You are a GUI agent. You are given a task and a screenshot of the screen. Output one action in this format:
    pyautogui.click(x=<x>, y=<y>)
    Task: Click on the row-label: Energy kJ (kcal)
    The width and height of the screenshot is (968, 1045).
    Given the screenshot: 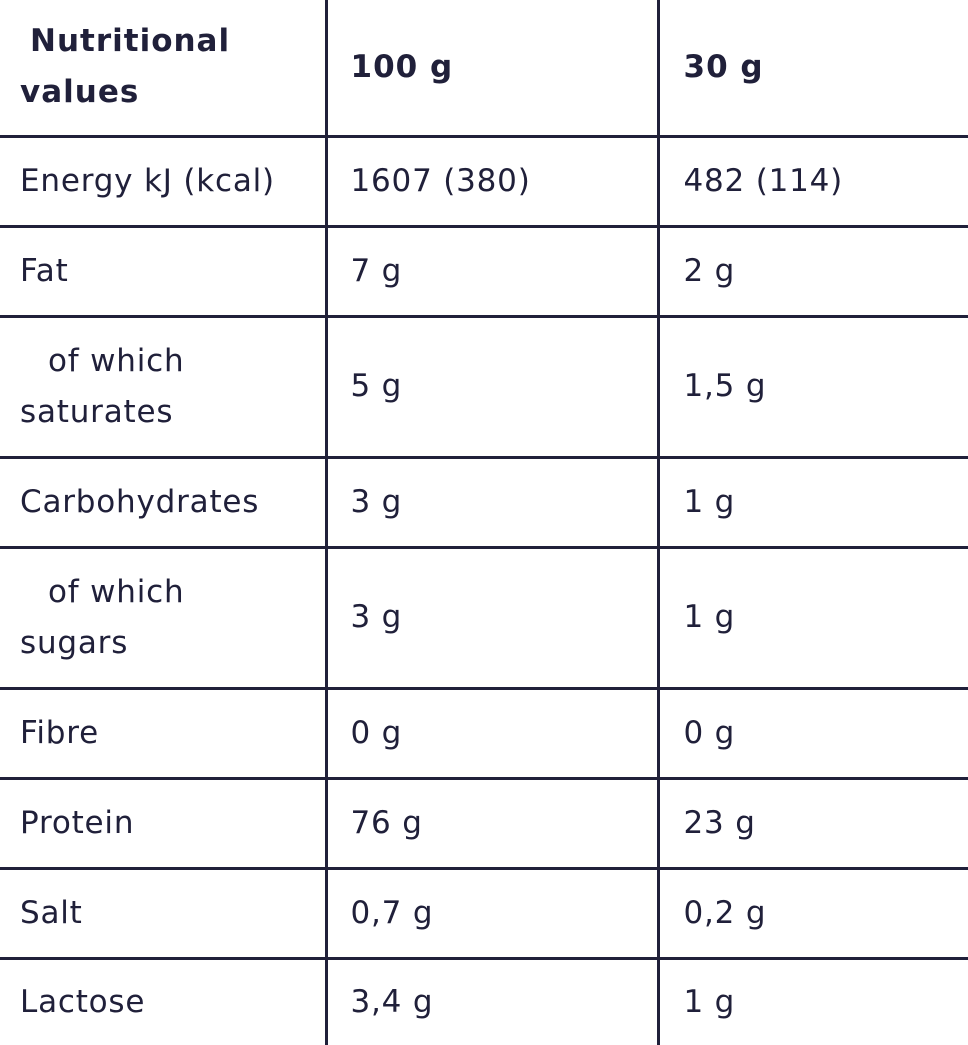 What is the action you would take?
    pyautogui.click(x=164, y=182)
    